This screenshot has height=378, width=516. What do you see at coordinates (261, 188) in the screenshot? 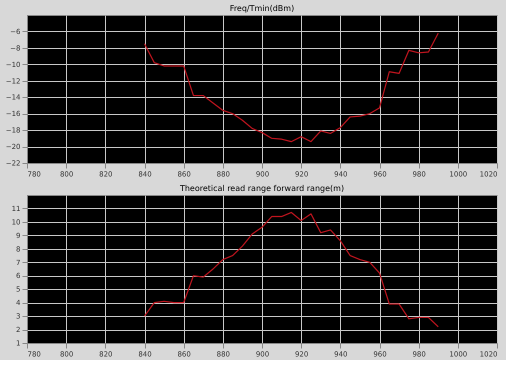
I see `chart-title: Theoretical read range forward range(m)` at bounding box center [261, 188].